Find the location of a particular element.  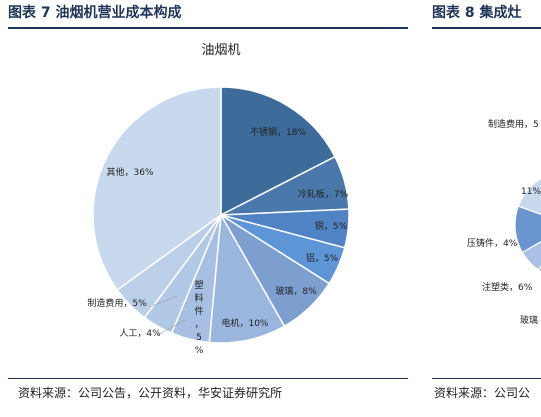

slice-label-6: 塑料件， 5% is located at coordinates (198, 318).